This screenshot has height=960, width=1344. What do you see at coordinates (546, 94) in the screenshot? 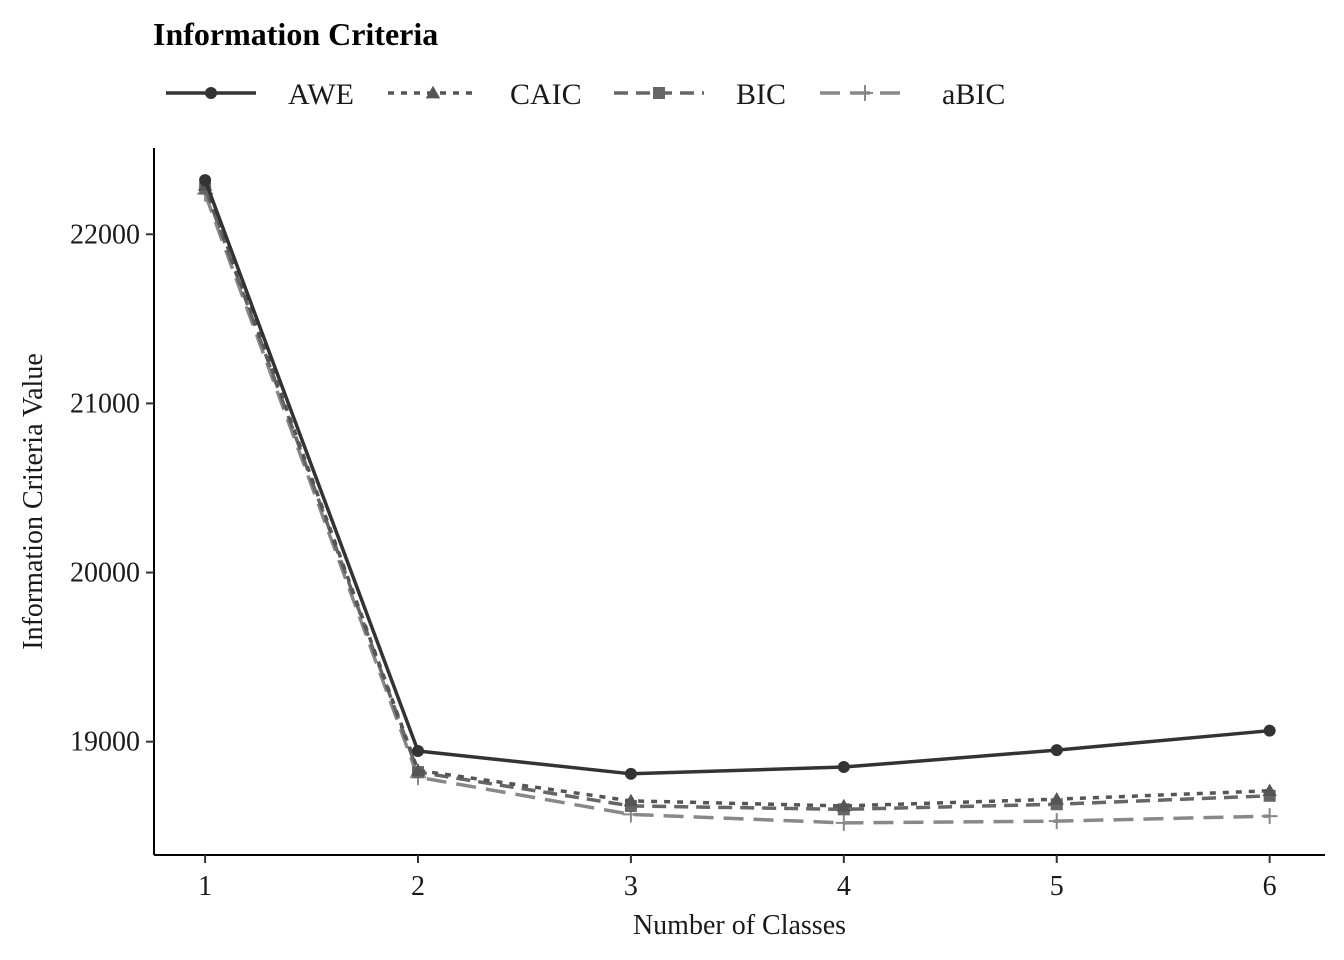
I see `legend-label-caic: CAIC` at bounding box center [546, 94].